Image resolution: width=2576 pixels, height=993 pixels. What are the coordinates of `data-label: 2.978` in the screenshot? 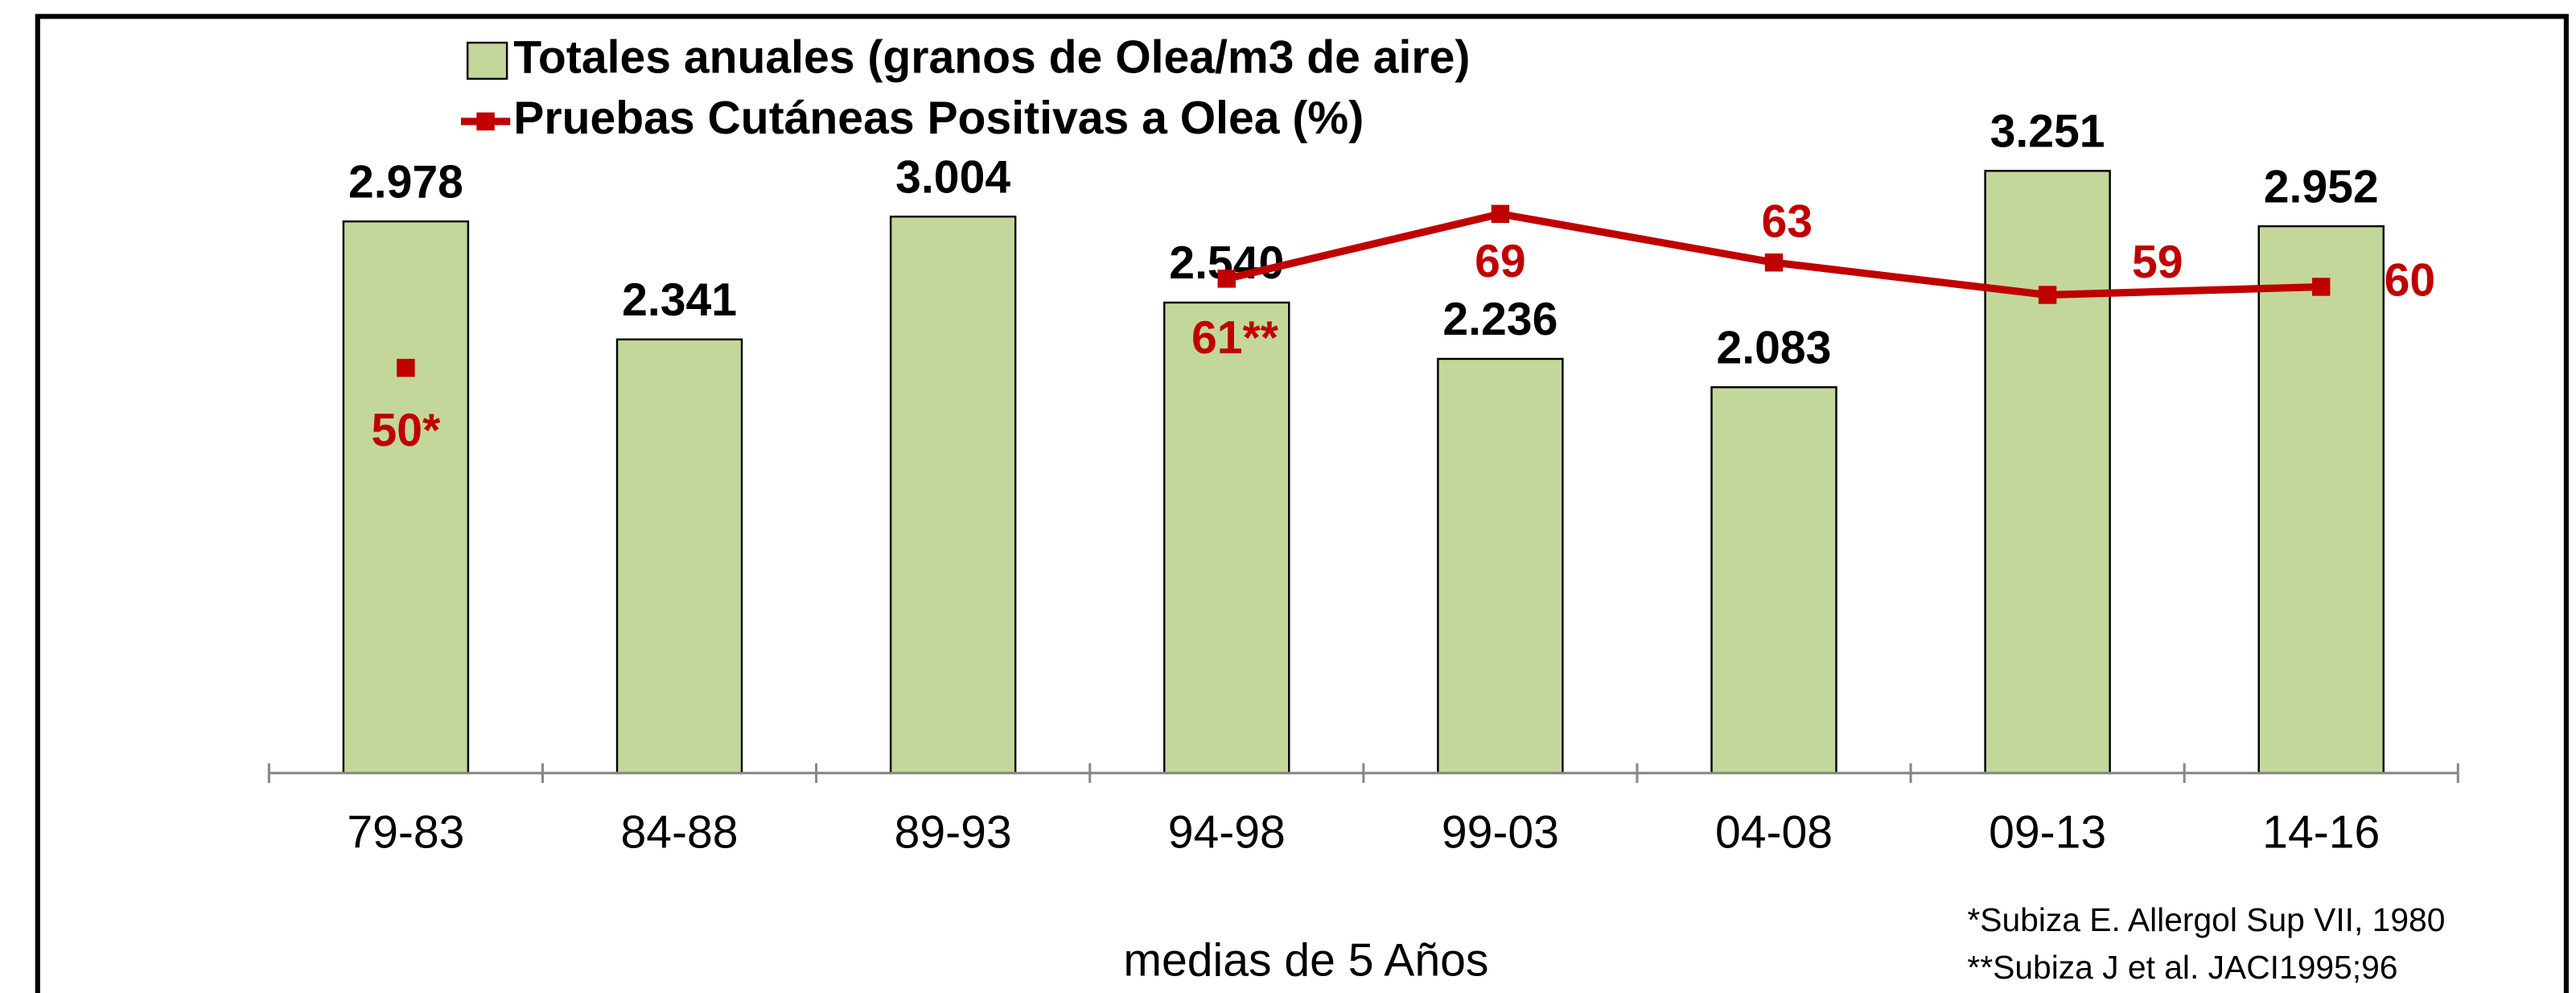 It's located at (405, 182).